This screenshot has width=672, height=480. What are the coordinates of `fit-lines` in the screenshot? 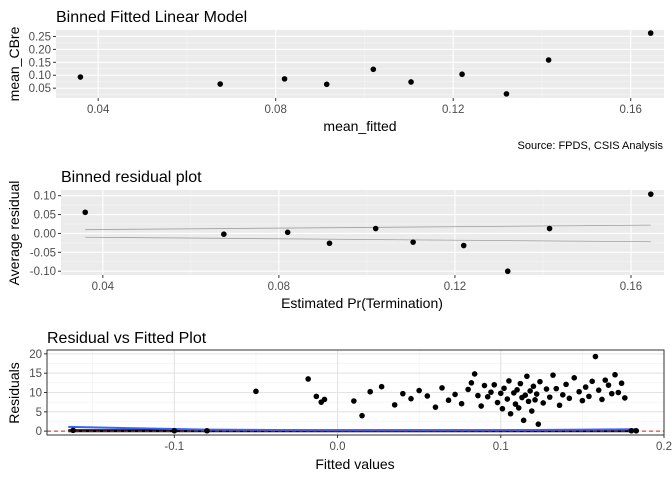 It's located at (355, 429).